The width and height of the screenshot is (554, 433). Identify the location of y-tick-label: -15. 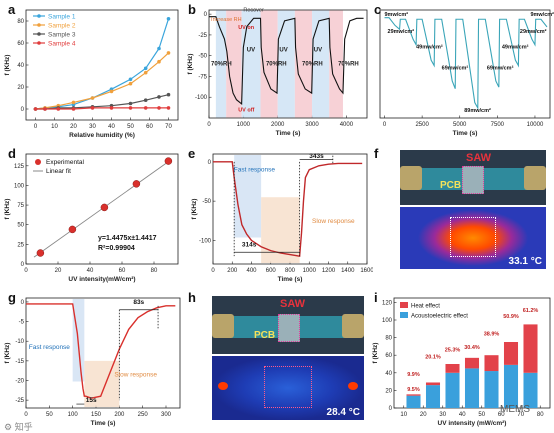
(19, 362).